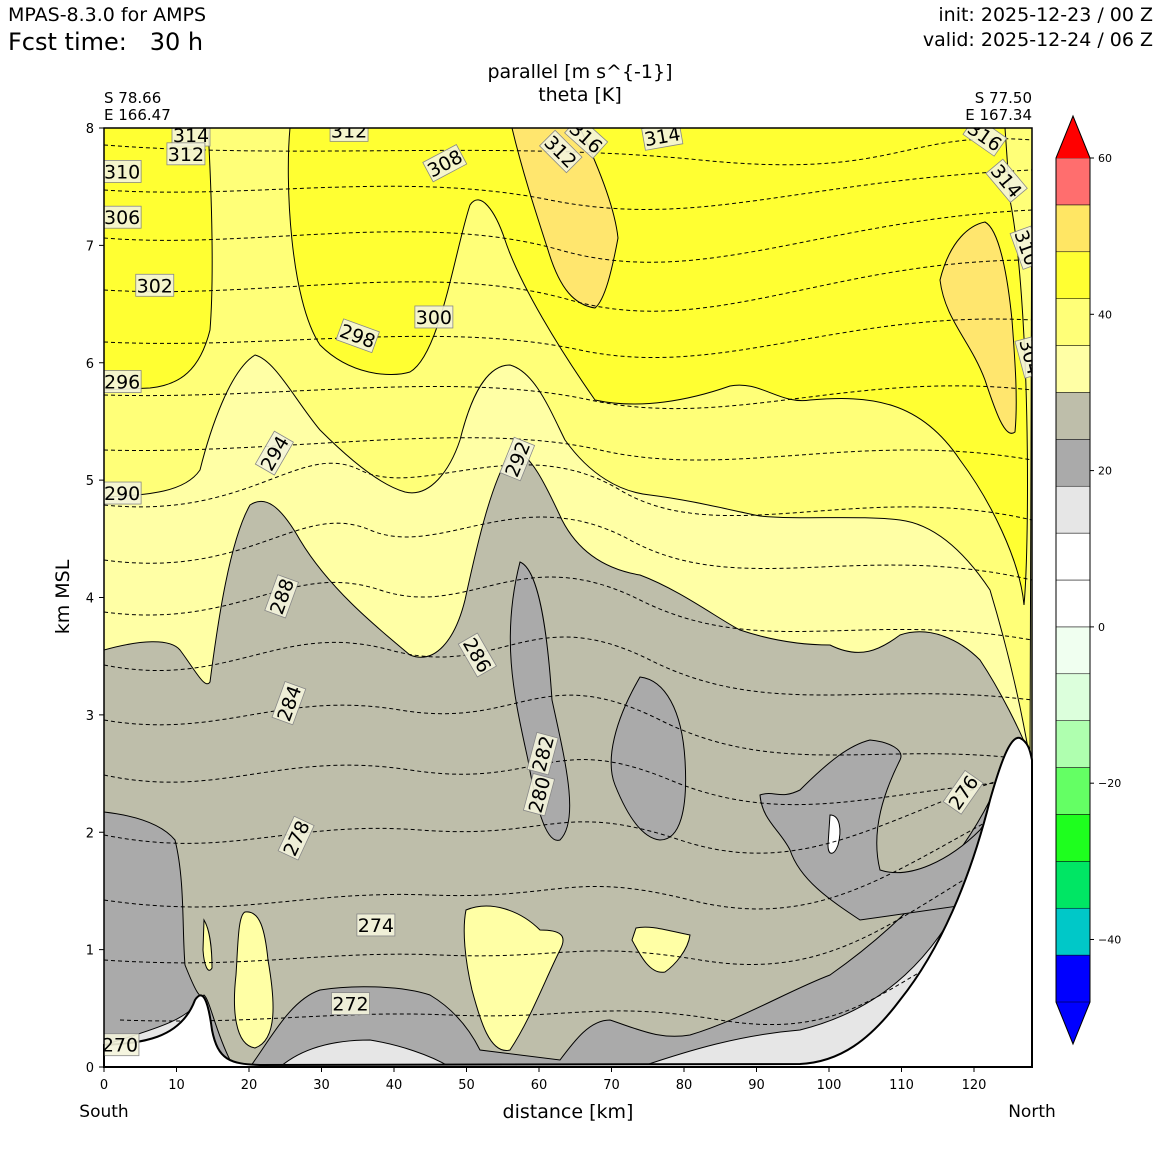 The width and height of the screenshot is (1160, 1160). I want to click on y-tick-label: 4, so click(90, 599).